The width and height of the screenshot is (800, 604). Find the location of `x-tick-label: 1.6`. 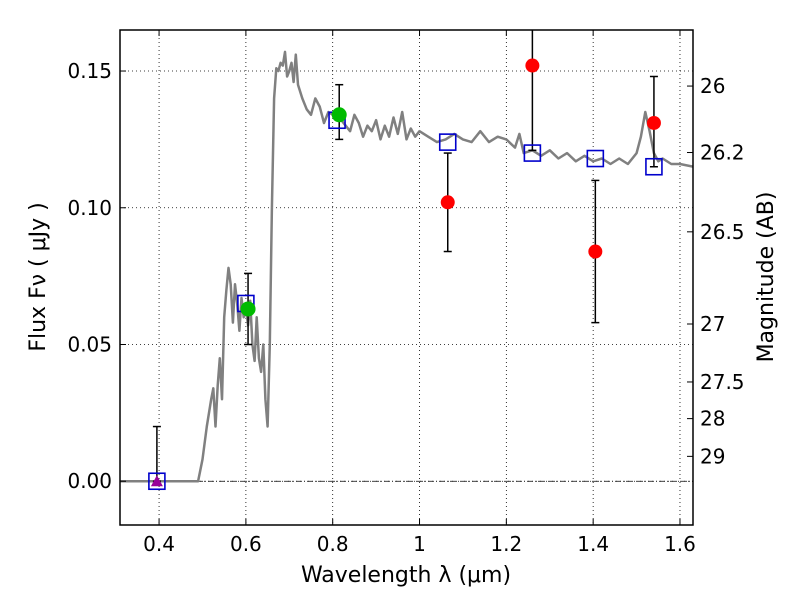

x-tick-label: 1.6 is located at coordinates (680, 544).